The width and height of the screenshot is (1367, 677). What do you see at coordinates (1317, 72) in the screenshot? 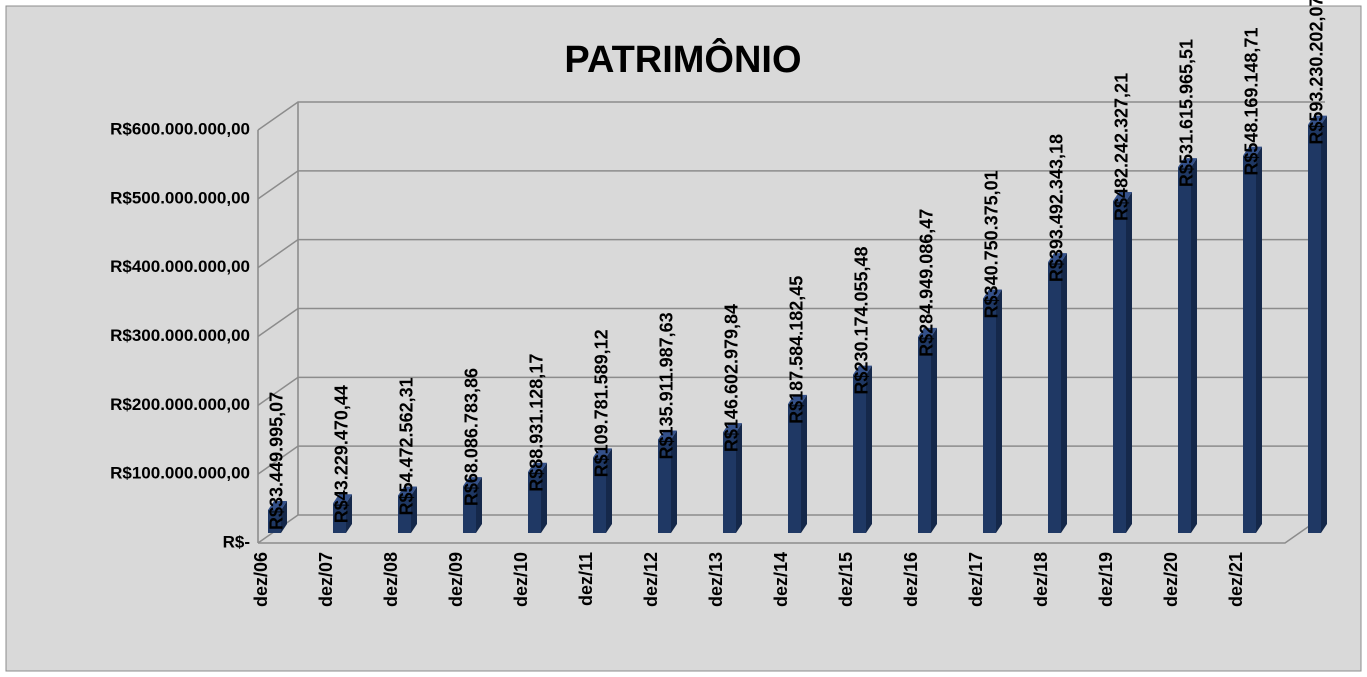
I see `value-label: R$593.230.202,07` at bounding box center [1317, 72].